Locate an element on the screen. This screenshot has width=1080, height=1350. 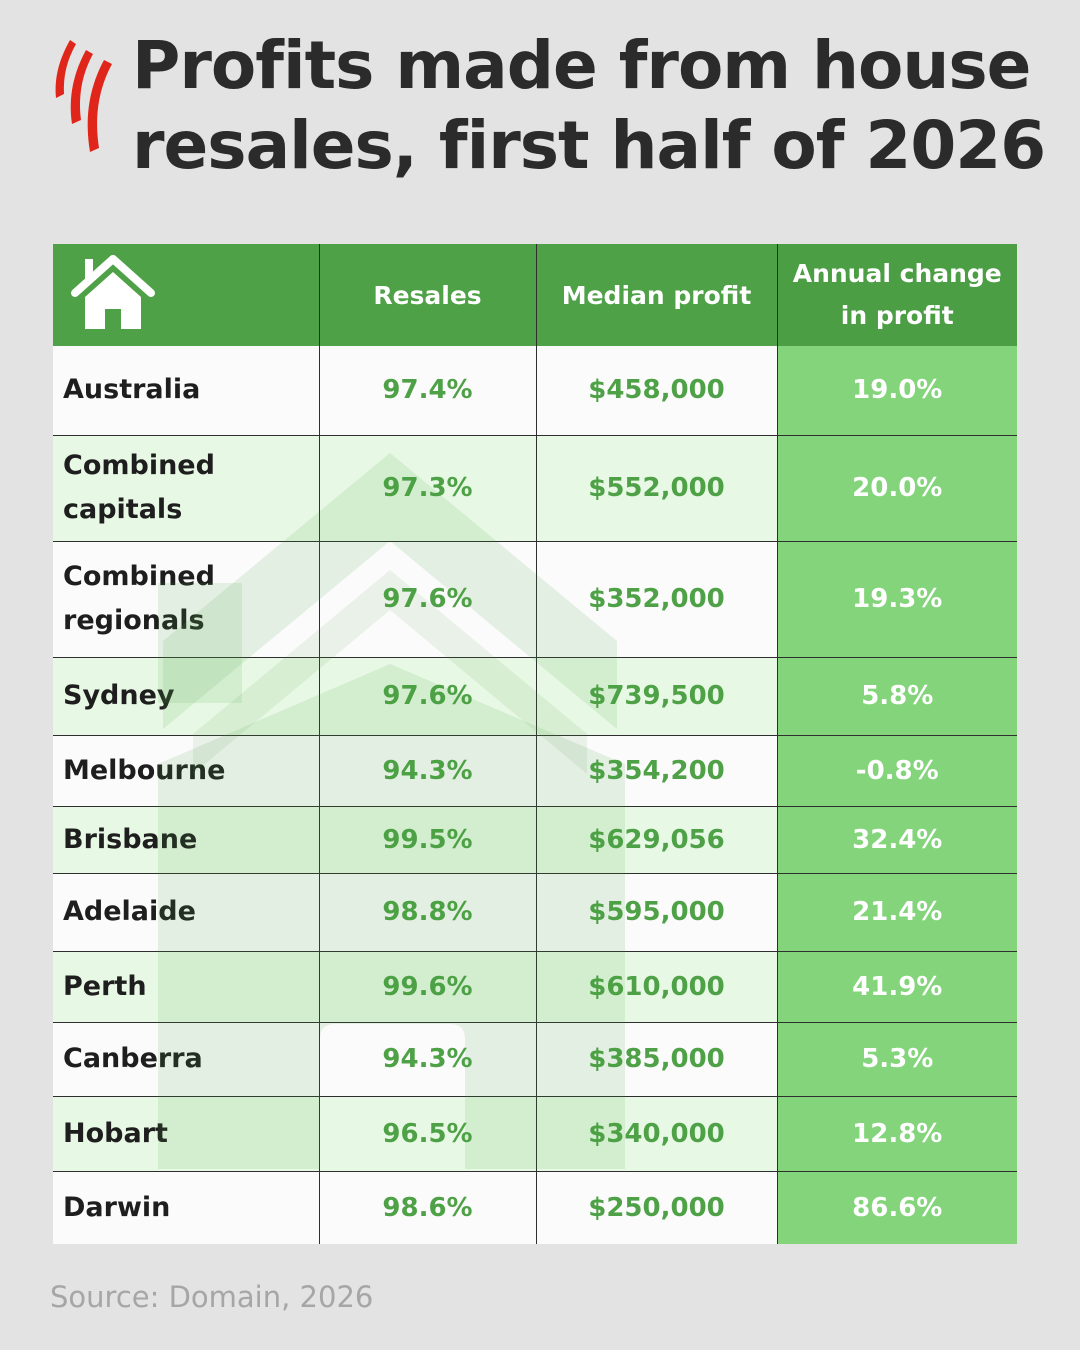
resales-cell: 96.5% is located at coordinates (428, 1133).